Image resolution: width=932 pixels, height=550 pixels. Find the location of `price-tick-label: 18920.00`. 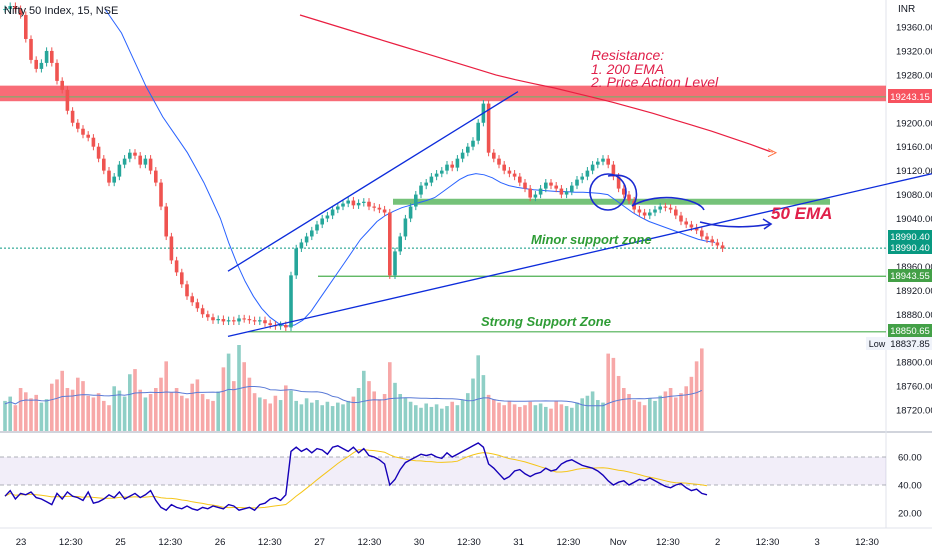

price-tick-label: 18920.00 is located at coordinates (914, 291).